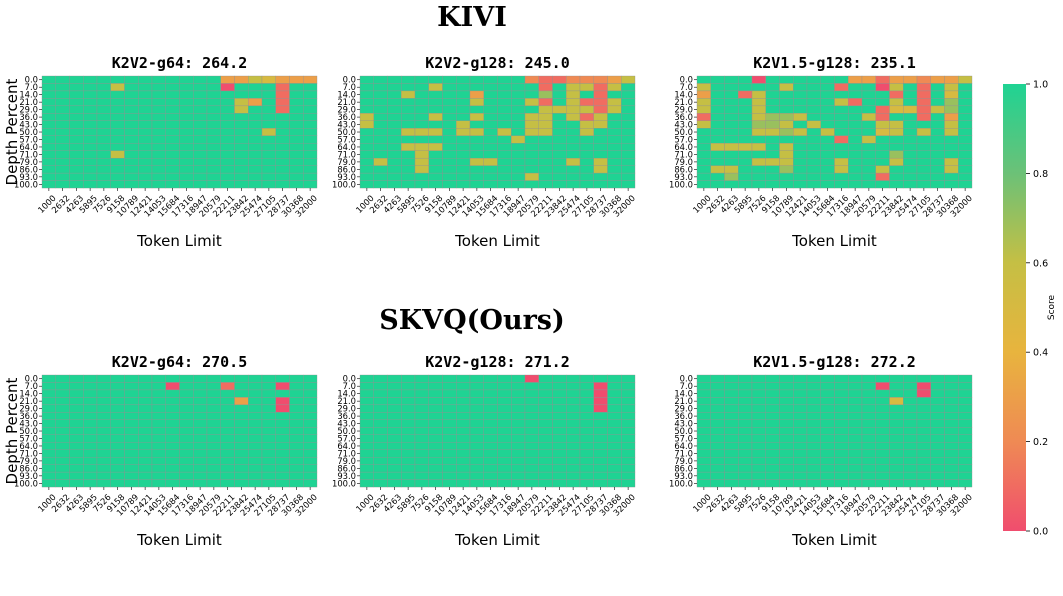 The height and width of the screenshot is (596, 1063). What do you see at coordinates (497, 540) in the screenshot?
I see `x-axis-label: Token Limit` at bounding box center [497, 540].